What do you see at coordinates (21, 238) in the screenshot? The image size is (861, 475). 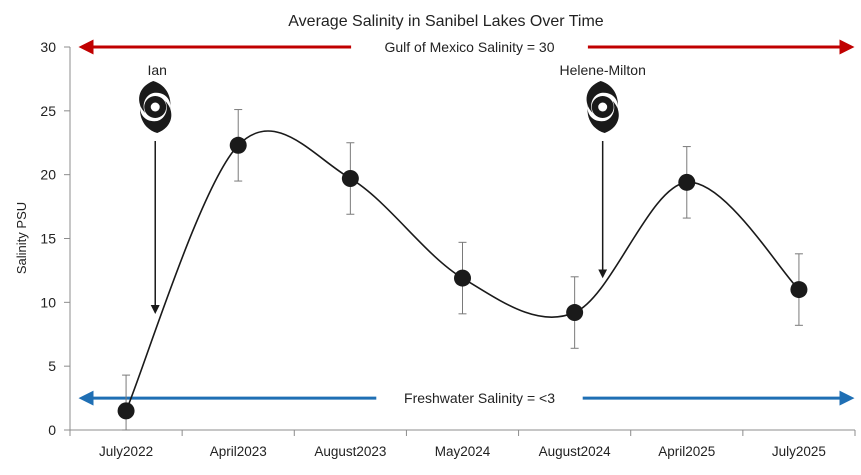 I see `y-axis-label: Salinity PSU` at bounding box center [21, 238].